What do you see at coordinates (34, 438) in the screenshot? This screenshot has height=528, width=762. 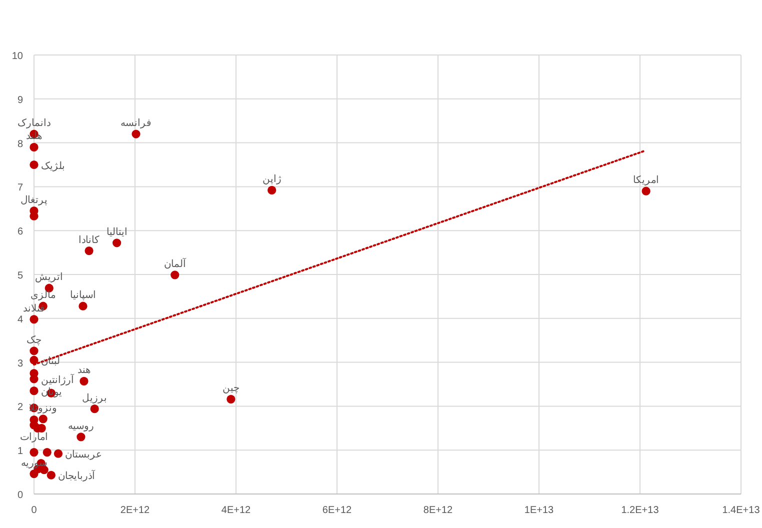 I see `annotation: امارات` at bounding box center [34, 438].